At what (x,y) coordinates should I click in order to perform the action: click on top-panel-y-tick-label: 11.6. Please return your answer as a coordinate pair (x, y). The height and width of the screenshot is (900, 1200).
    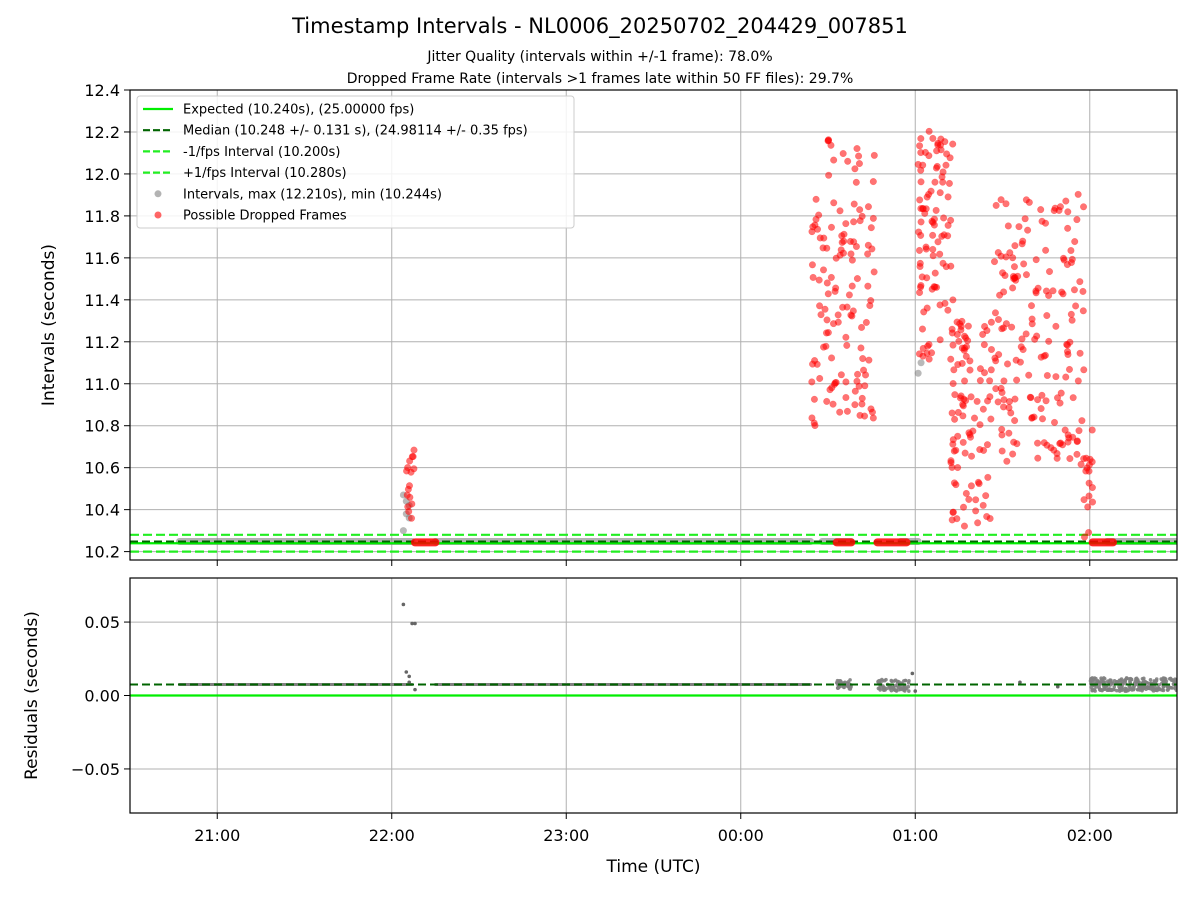
    Looking at the image, I should click on (102, 258).